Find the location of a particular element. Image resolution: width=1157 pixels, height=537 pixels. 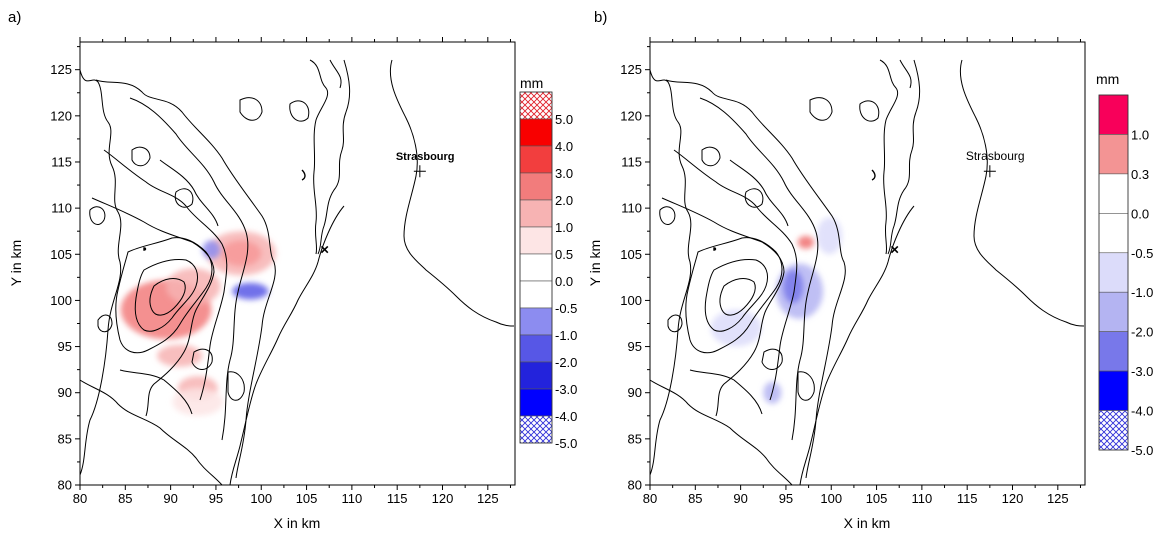

colorbar: 1.0 0.3 0.0 -0.5 -1.0 -2.0 -3.0 -4.0 -5.0 is located at coordinates (1125, 276).